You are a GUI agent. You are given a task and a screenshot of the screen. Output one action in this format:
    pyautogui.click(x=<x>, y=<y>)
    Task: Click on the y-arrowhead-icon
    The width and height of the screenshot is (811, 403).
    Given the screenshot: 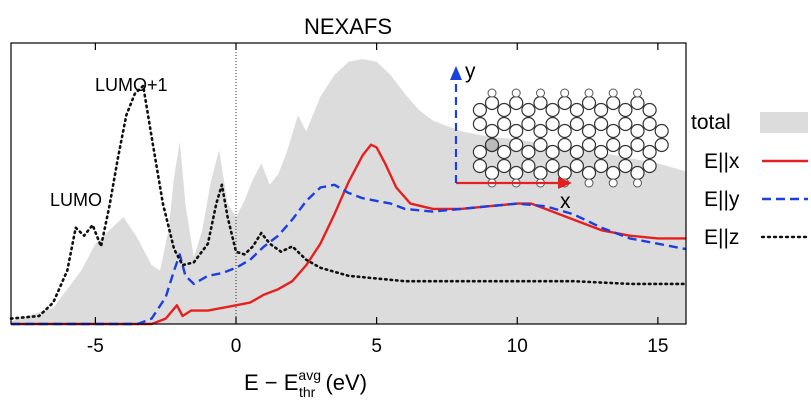 What is the action you would take?
    pyautogui.click(x=456, y=73)
    